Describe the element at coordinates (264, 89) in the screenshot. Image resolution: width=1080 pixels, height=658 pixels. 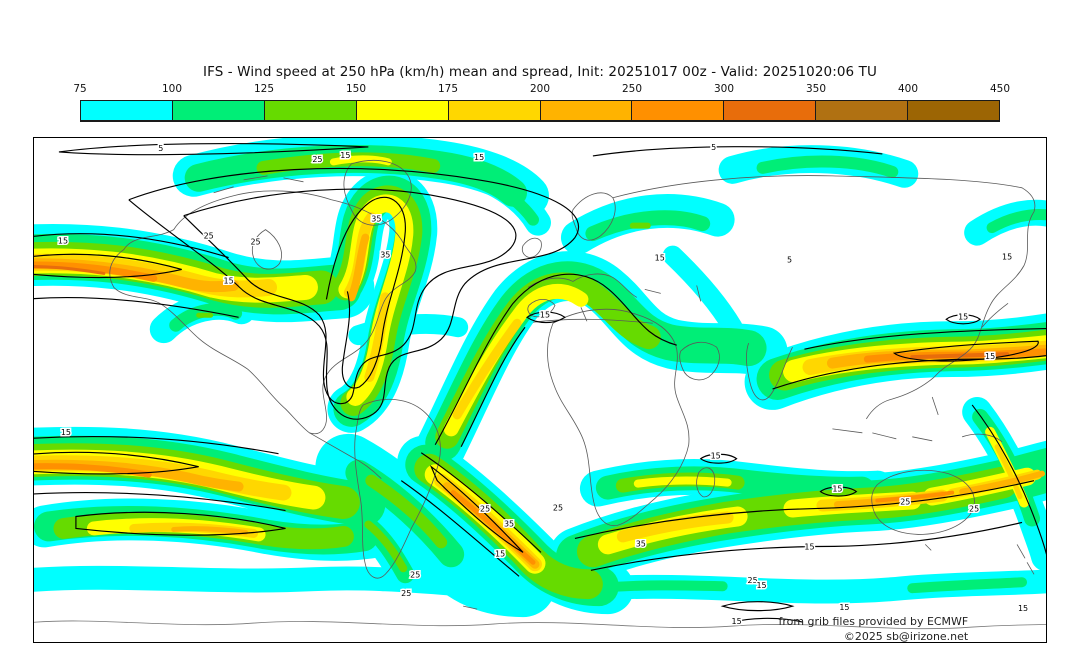
I see `colorbar-tick-label: 125` at that location.